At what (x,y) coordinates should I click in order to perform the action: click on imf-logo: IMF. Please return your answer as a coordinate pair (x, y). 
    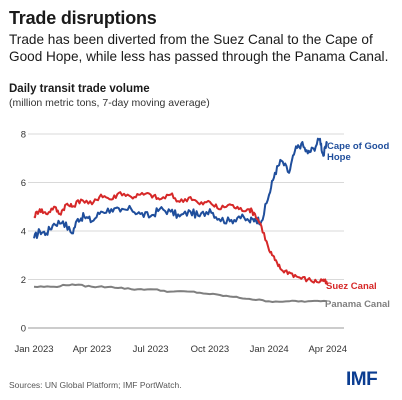
    Looking at the image, I should click on (362, 379).